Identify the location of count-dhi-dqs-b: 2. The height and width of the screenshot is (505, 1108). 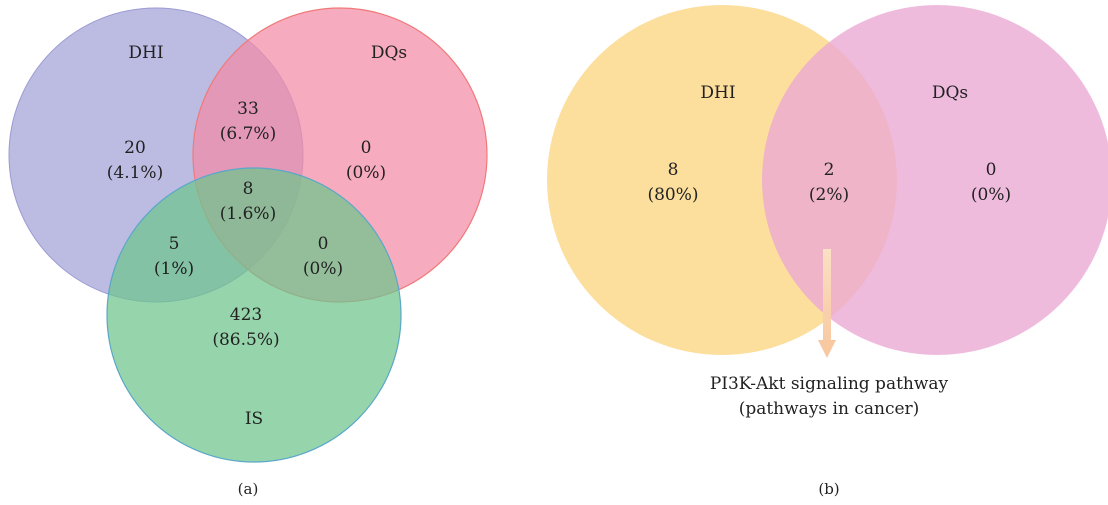
(829, 170).